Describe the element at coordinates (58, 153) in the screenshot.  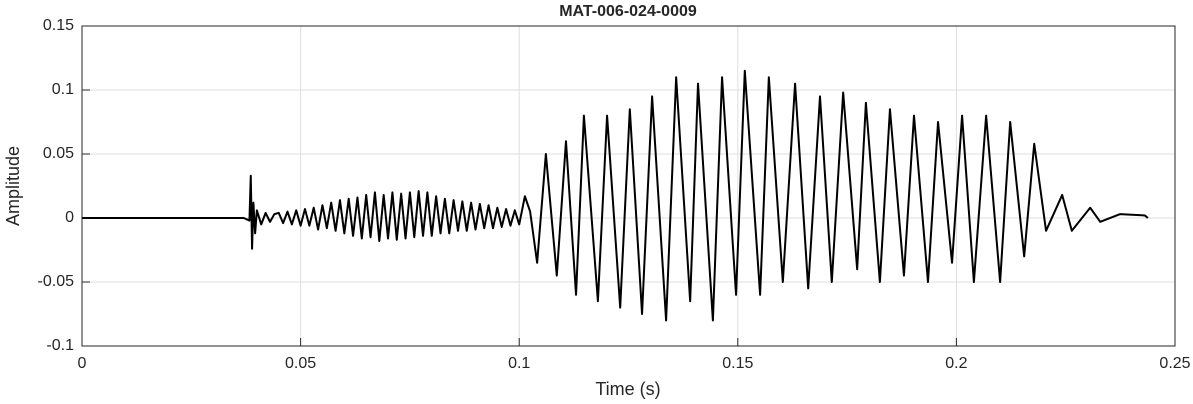
I see `y-tick-label: 0.05` at that location.